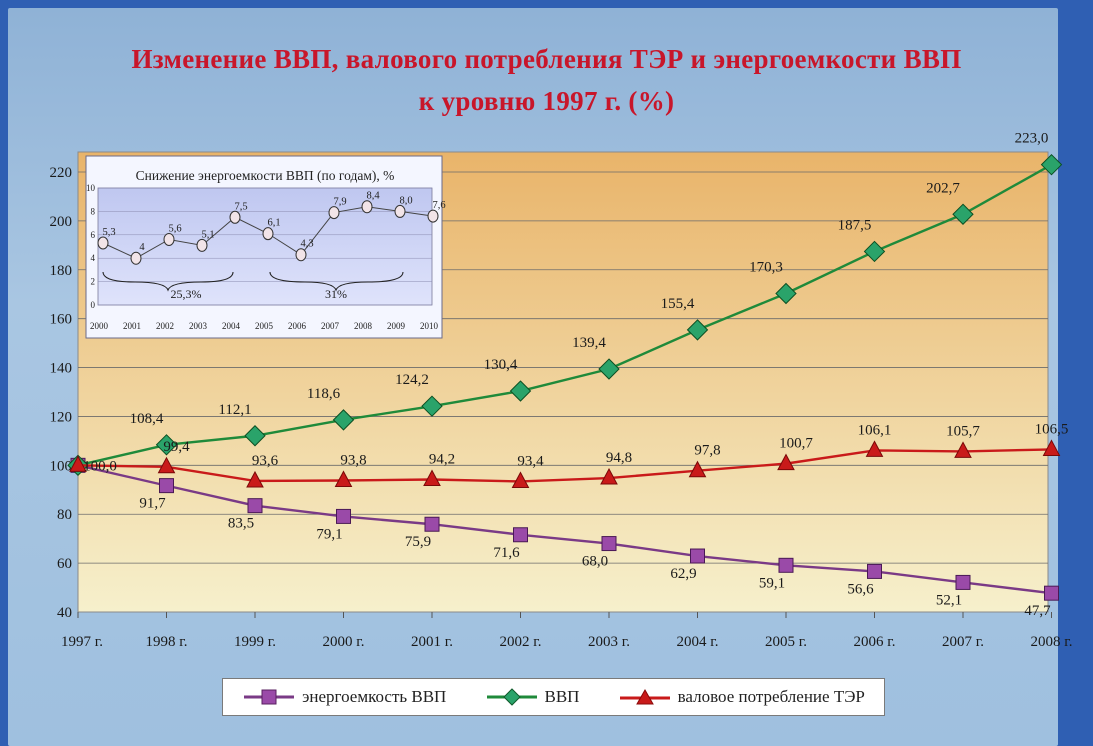  Describe the element at coordinates (61, 369) in the screenshot. I see `y-tick-label: 140` at that location.